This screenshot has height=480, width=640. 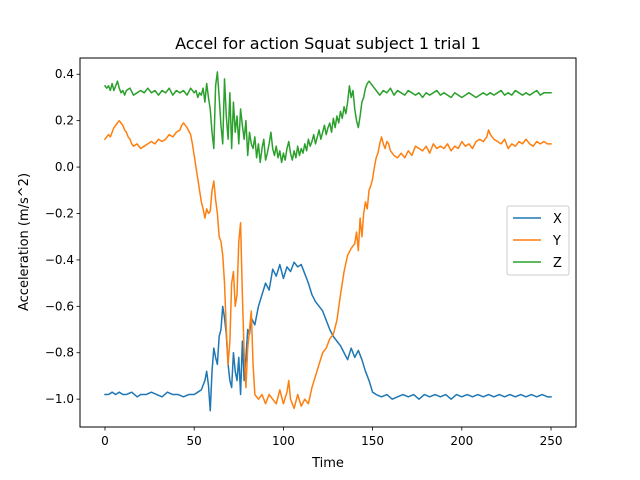 What do you see at coordinates (557, 219) in the screenshot?
I see `legend-label-x: X` at bounding box center [557, 219].